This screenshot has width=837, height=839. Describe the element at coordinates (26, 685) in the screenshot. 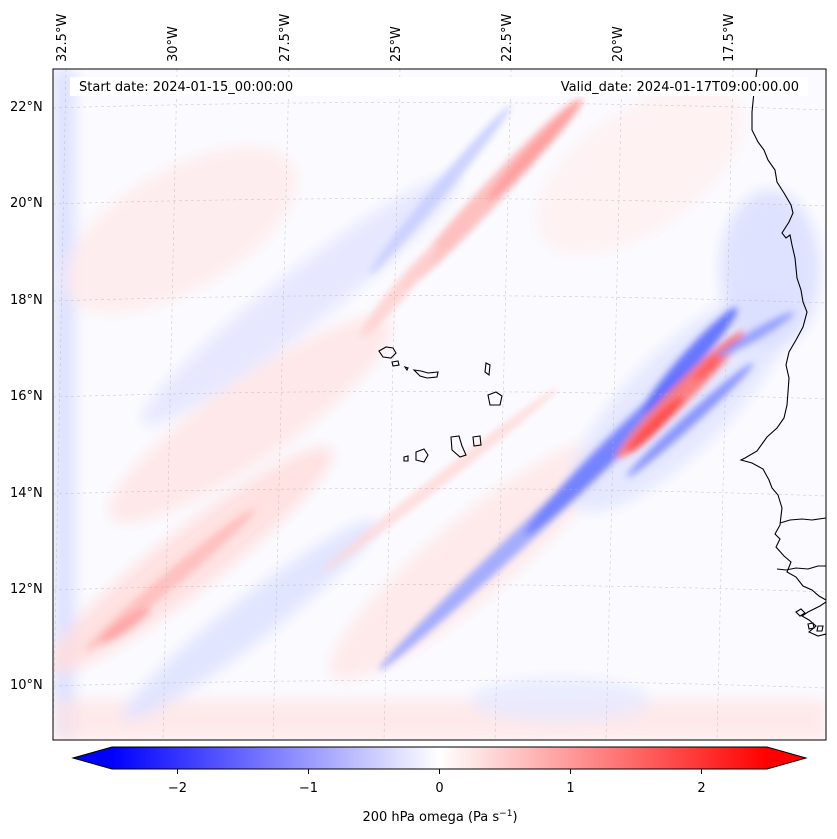

I see `lat-label: 10°N` at that location.